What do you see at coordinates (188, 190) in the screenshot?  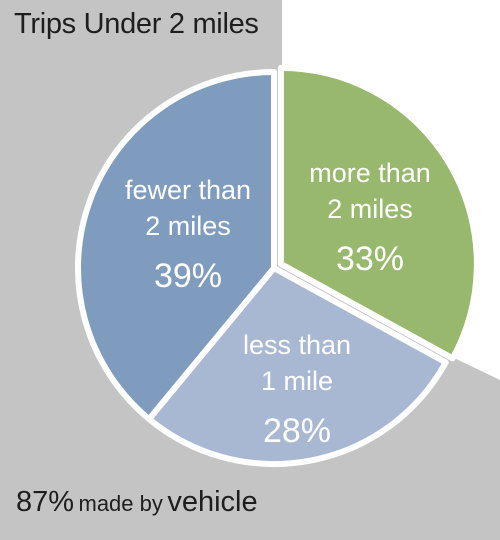 I see `slice-label-line: fewer than` at bounding box center [188, 190].